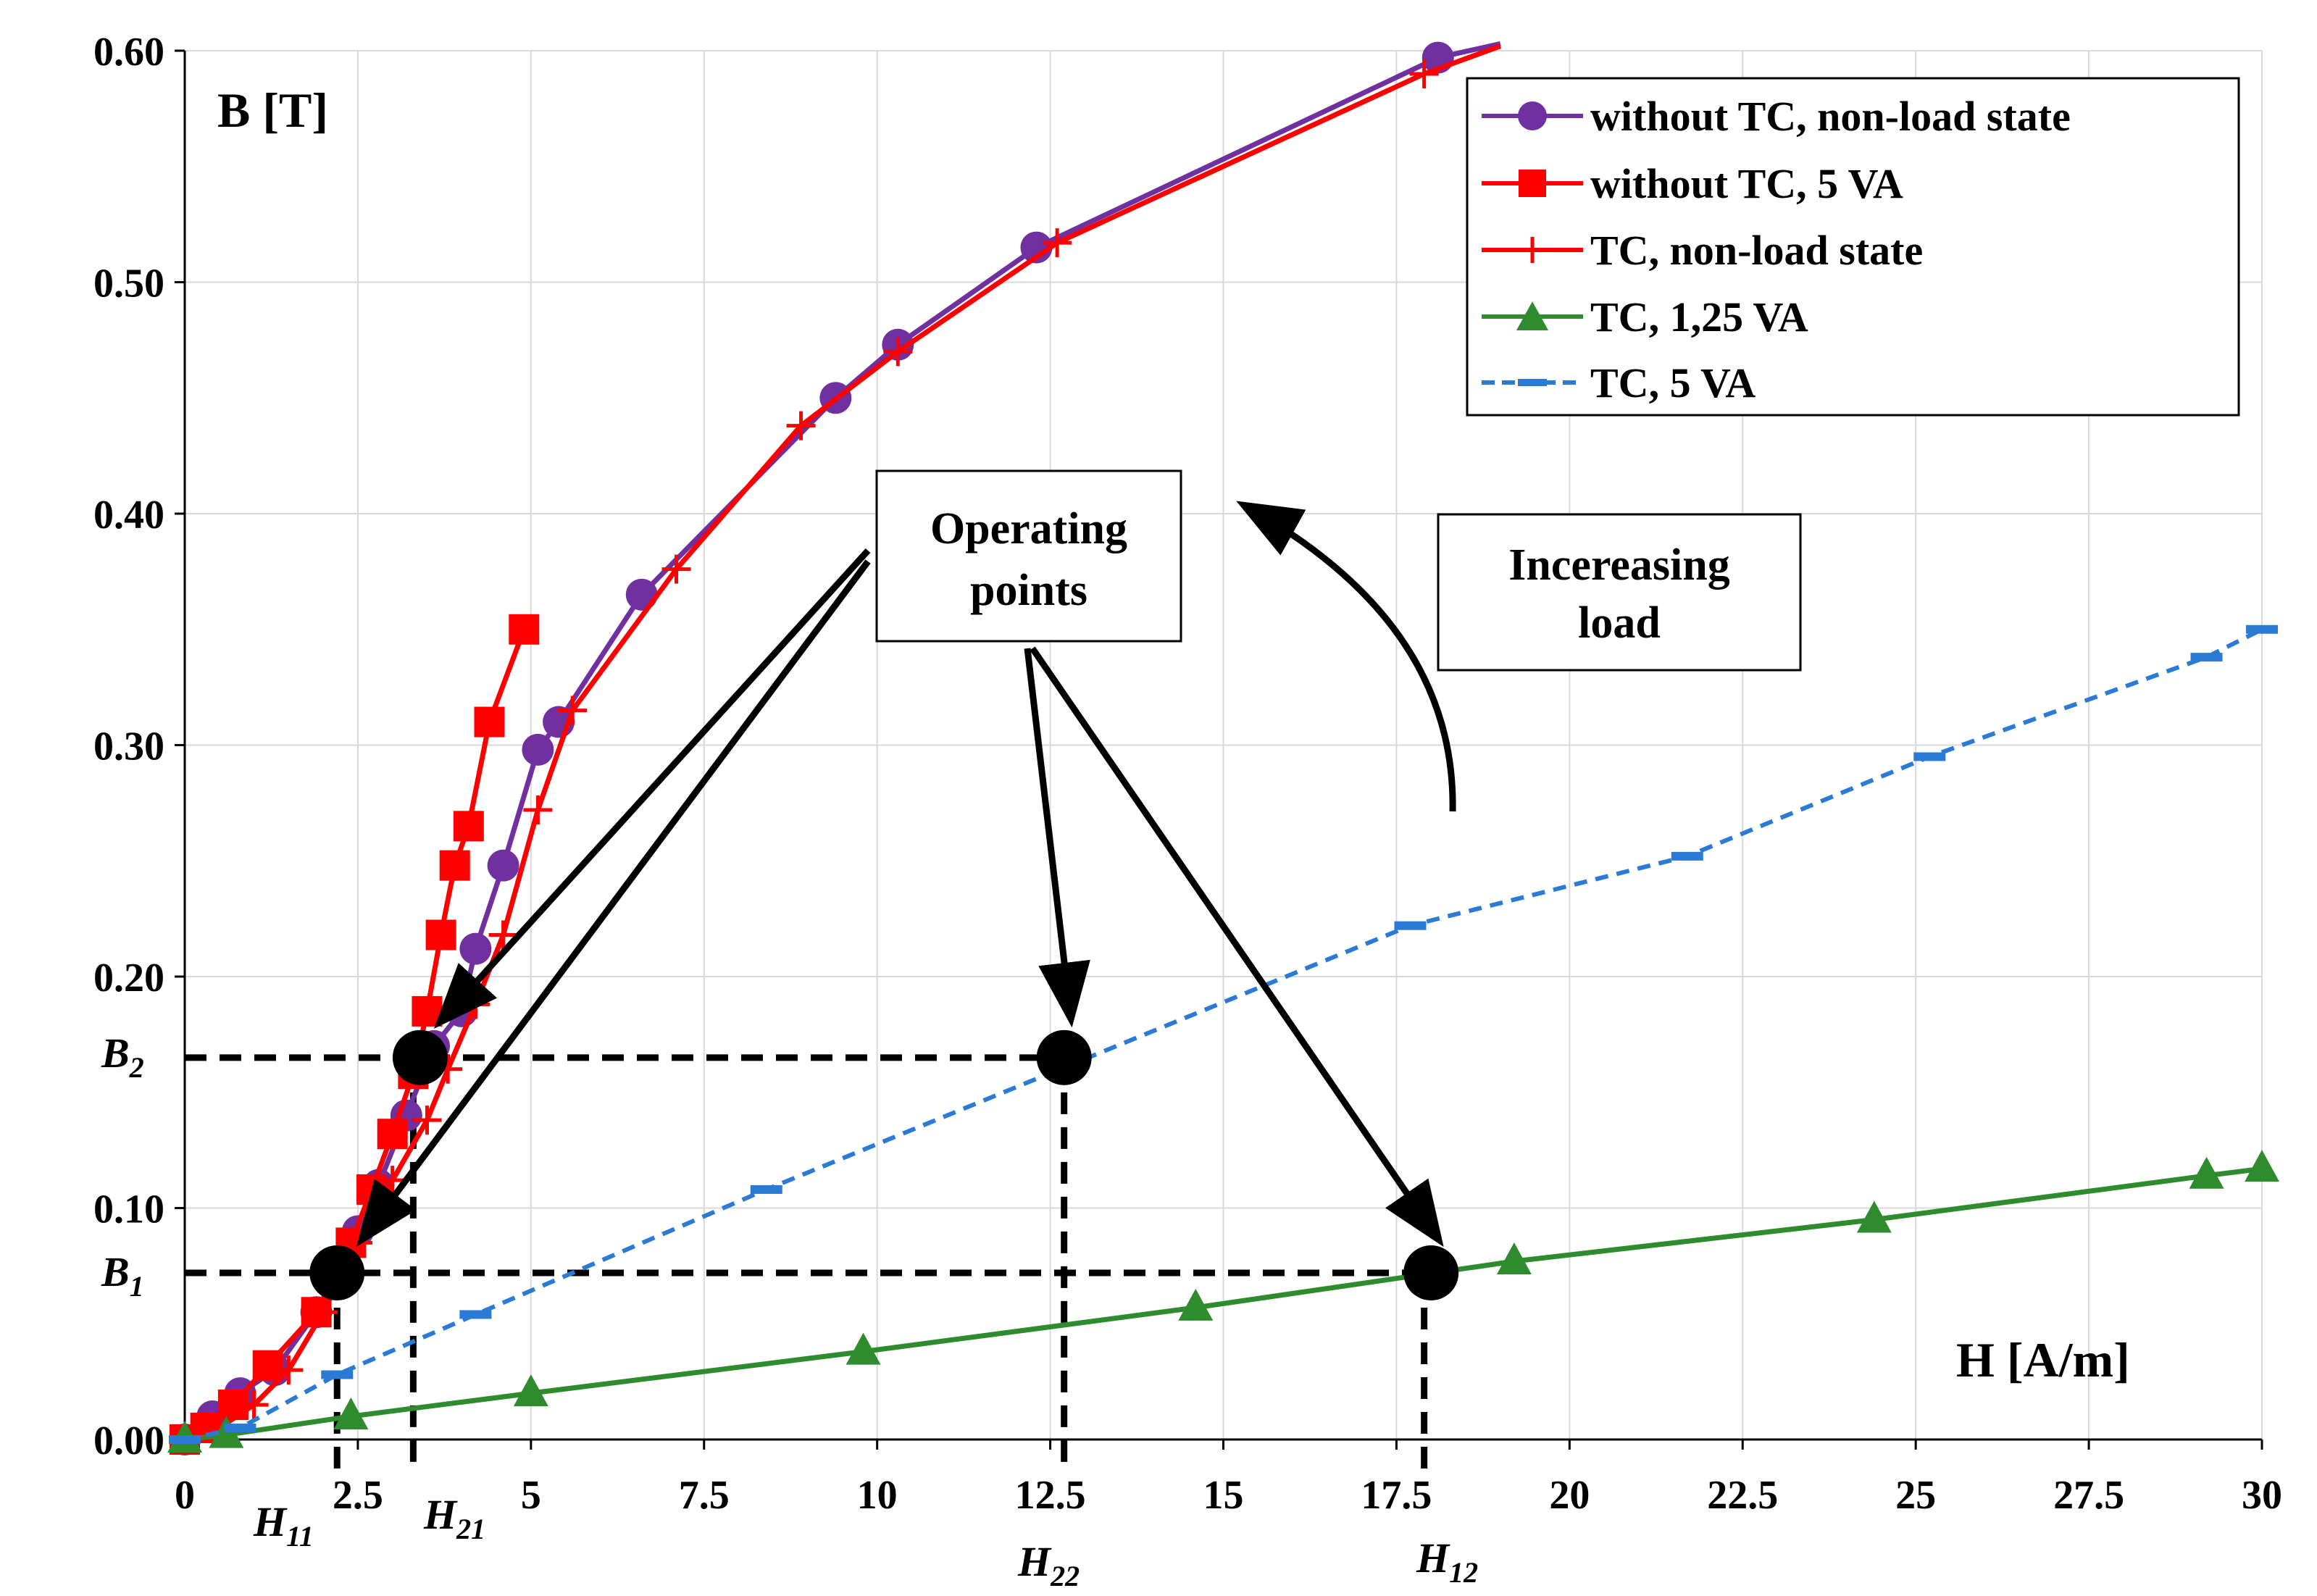  Describe the element at coordinates (128, 746) in the screenshot. I see `y-tick-label: 0.30` at that location.